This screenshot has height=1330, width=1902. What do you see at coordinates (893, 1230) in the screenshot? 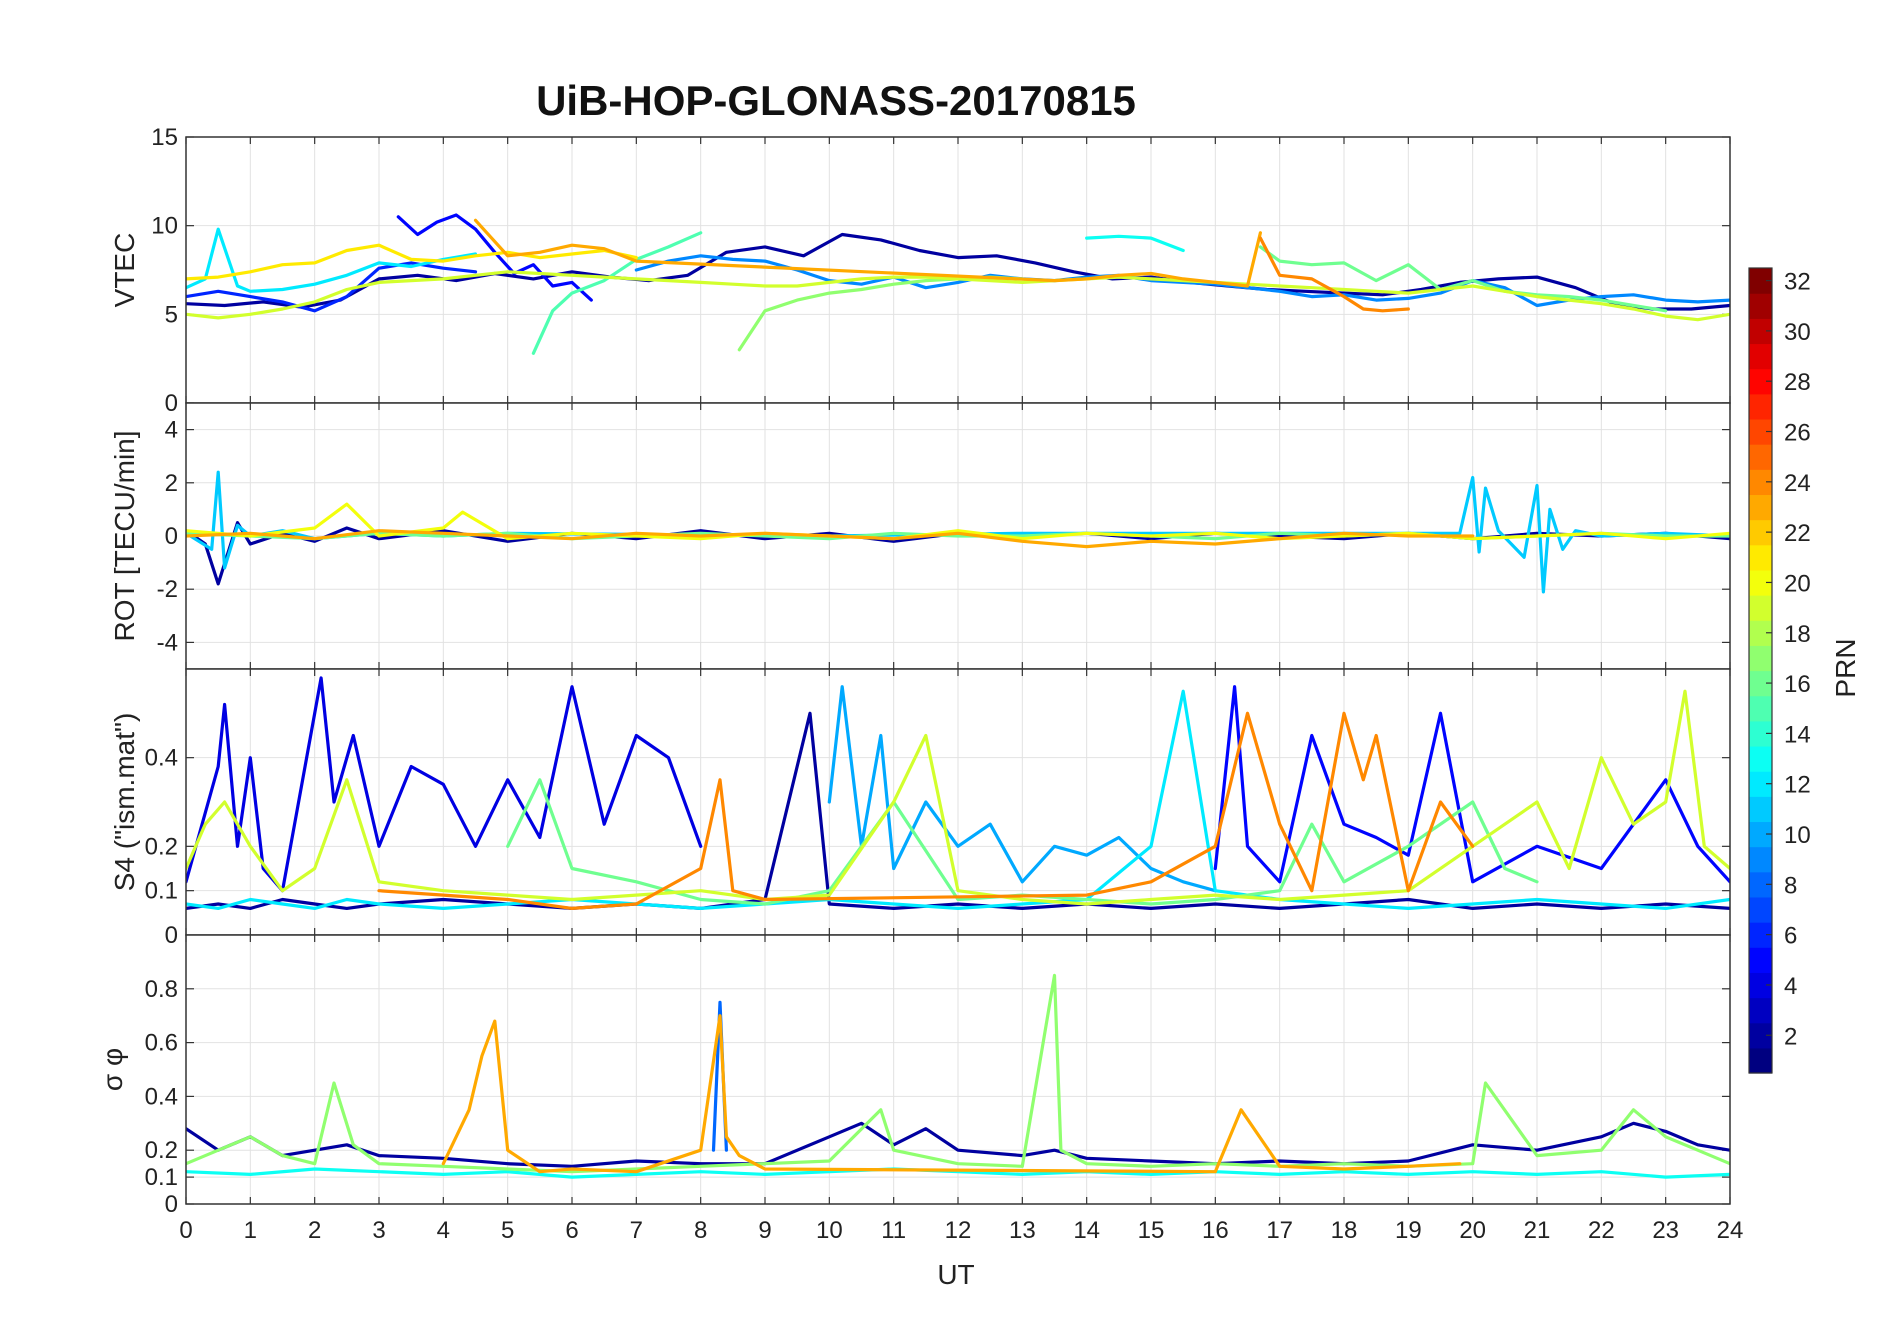
I see `x-tick-label: 11` at bounding box center [893, 1230].